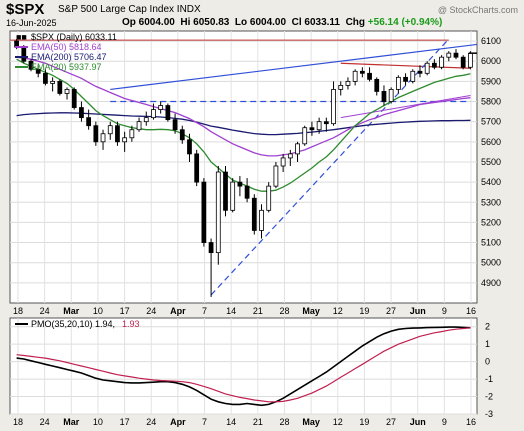  I want to click on price-x-tick-label: 17, so click(125, 311).